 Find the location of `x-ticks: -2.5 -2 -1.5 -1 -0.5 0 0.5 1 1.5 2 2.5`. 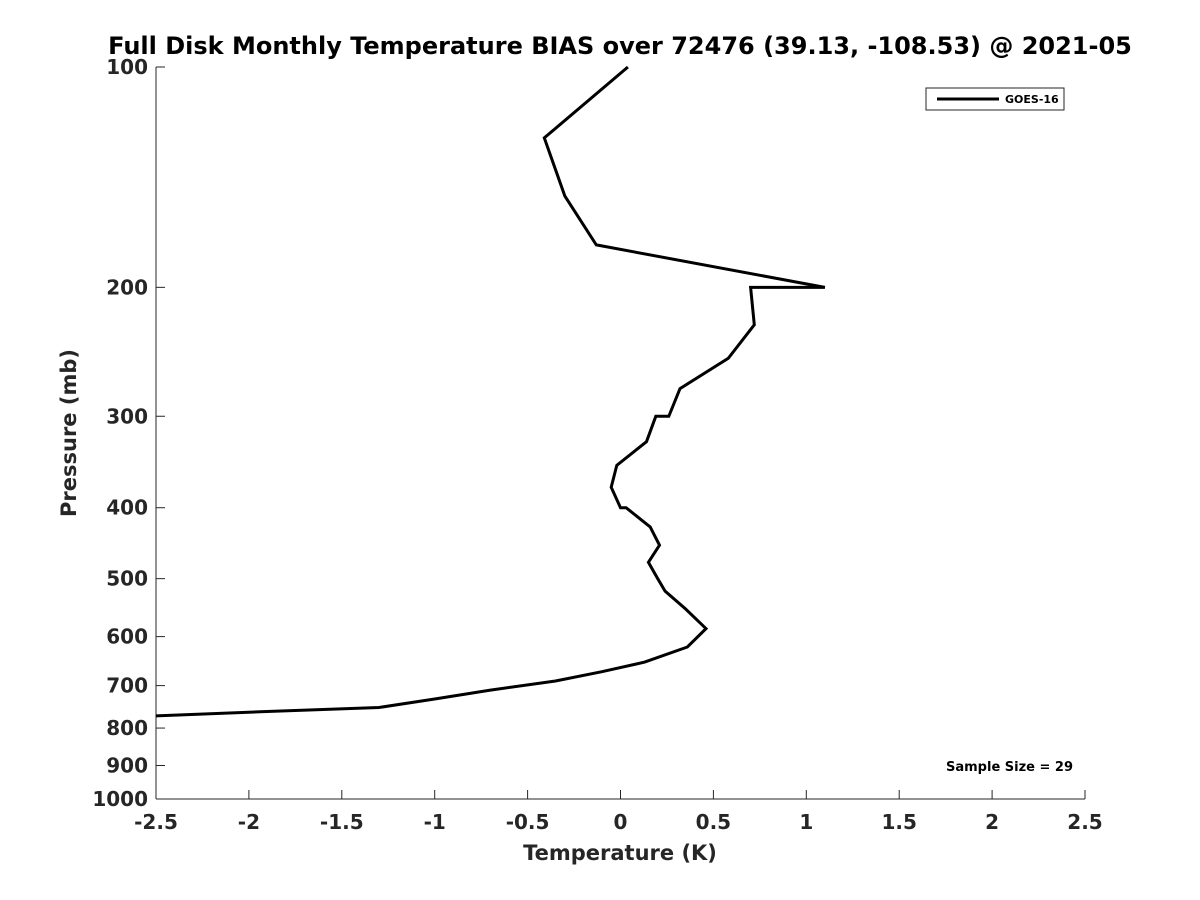

x-ticks: -2.5 -2 -1.5 -1 -0.5 0 0.5 1 1.5 2 2.5 is located at coordinates (618, 812).